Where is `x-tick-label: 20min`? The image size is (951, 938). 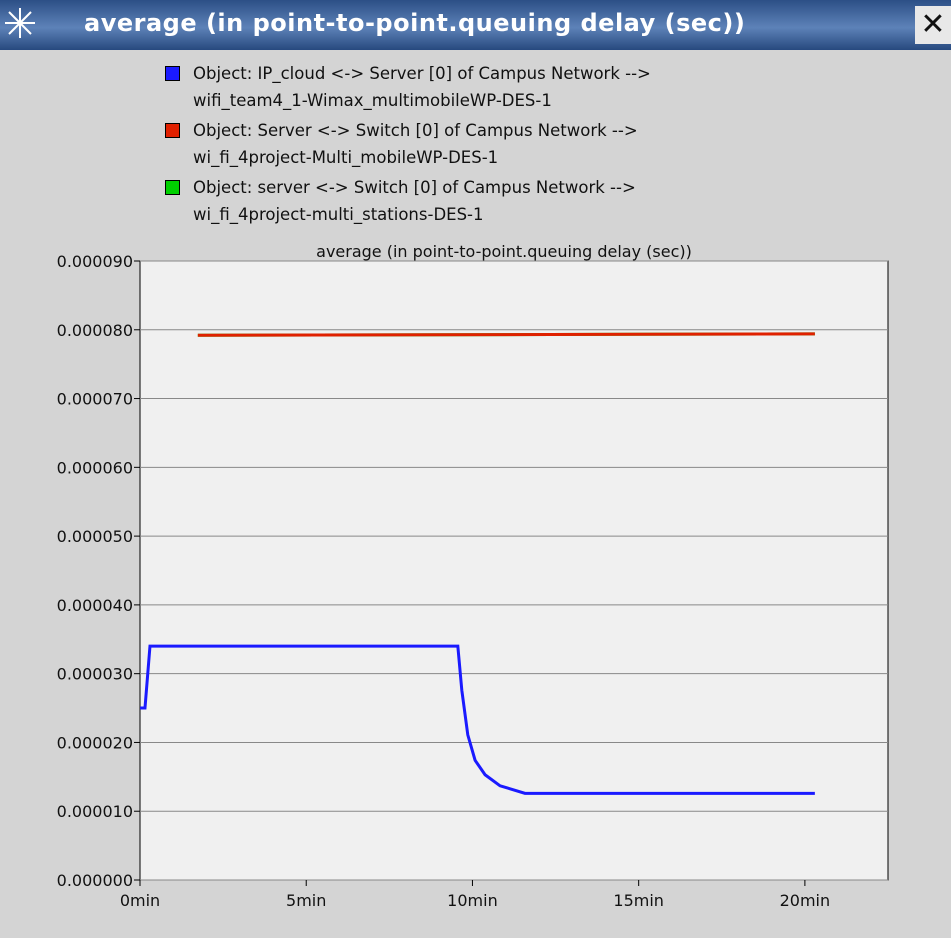 x-tick-label: 20min is located at coordinates (805, 900).